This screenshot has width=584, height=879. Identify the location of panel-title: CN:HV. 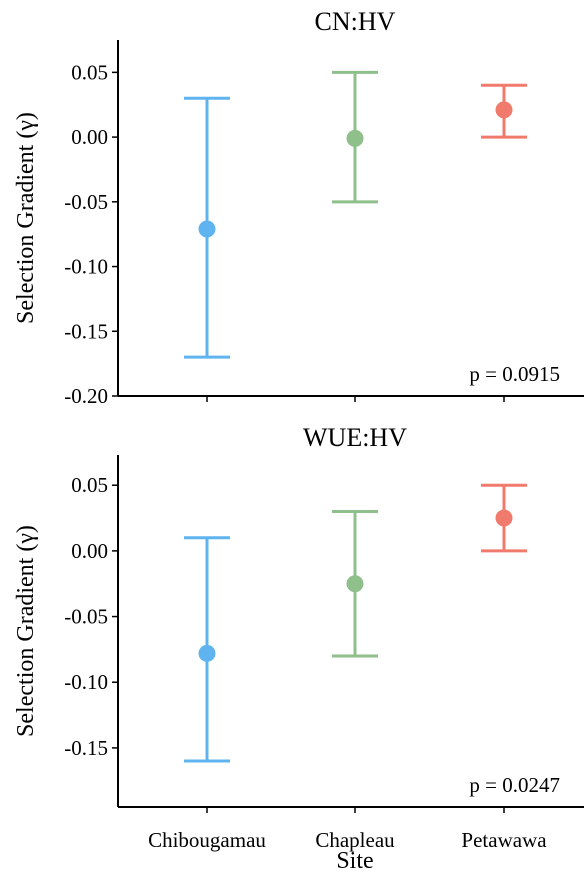
(355, 21).